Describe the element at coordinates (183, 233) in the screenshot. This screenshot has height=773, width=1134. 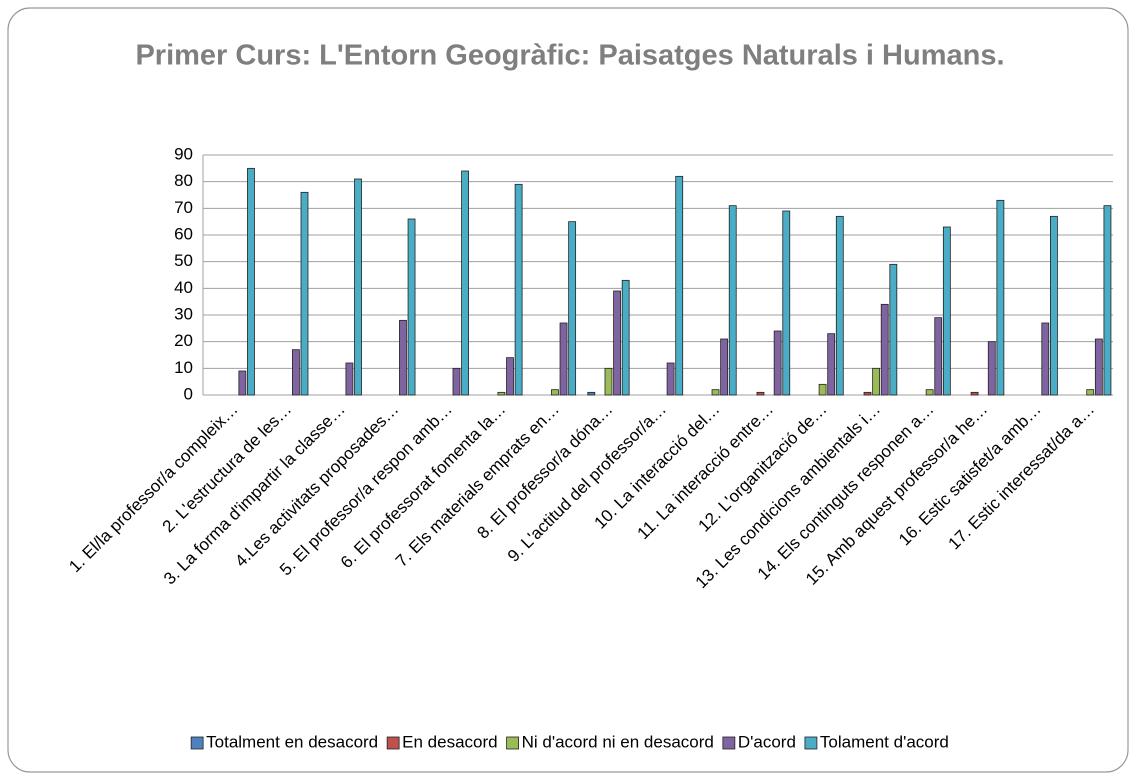
I see `y-tick-label: 60` at that location.